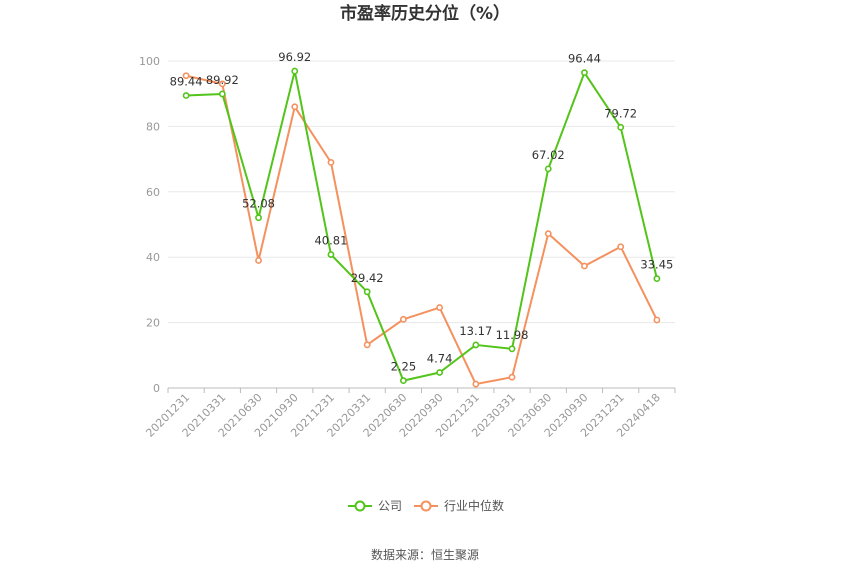 The width and height of the screenshot is (850, 575). I want to click on data-label: 2.25, so click(404, 367).